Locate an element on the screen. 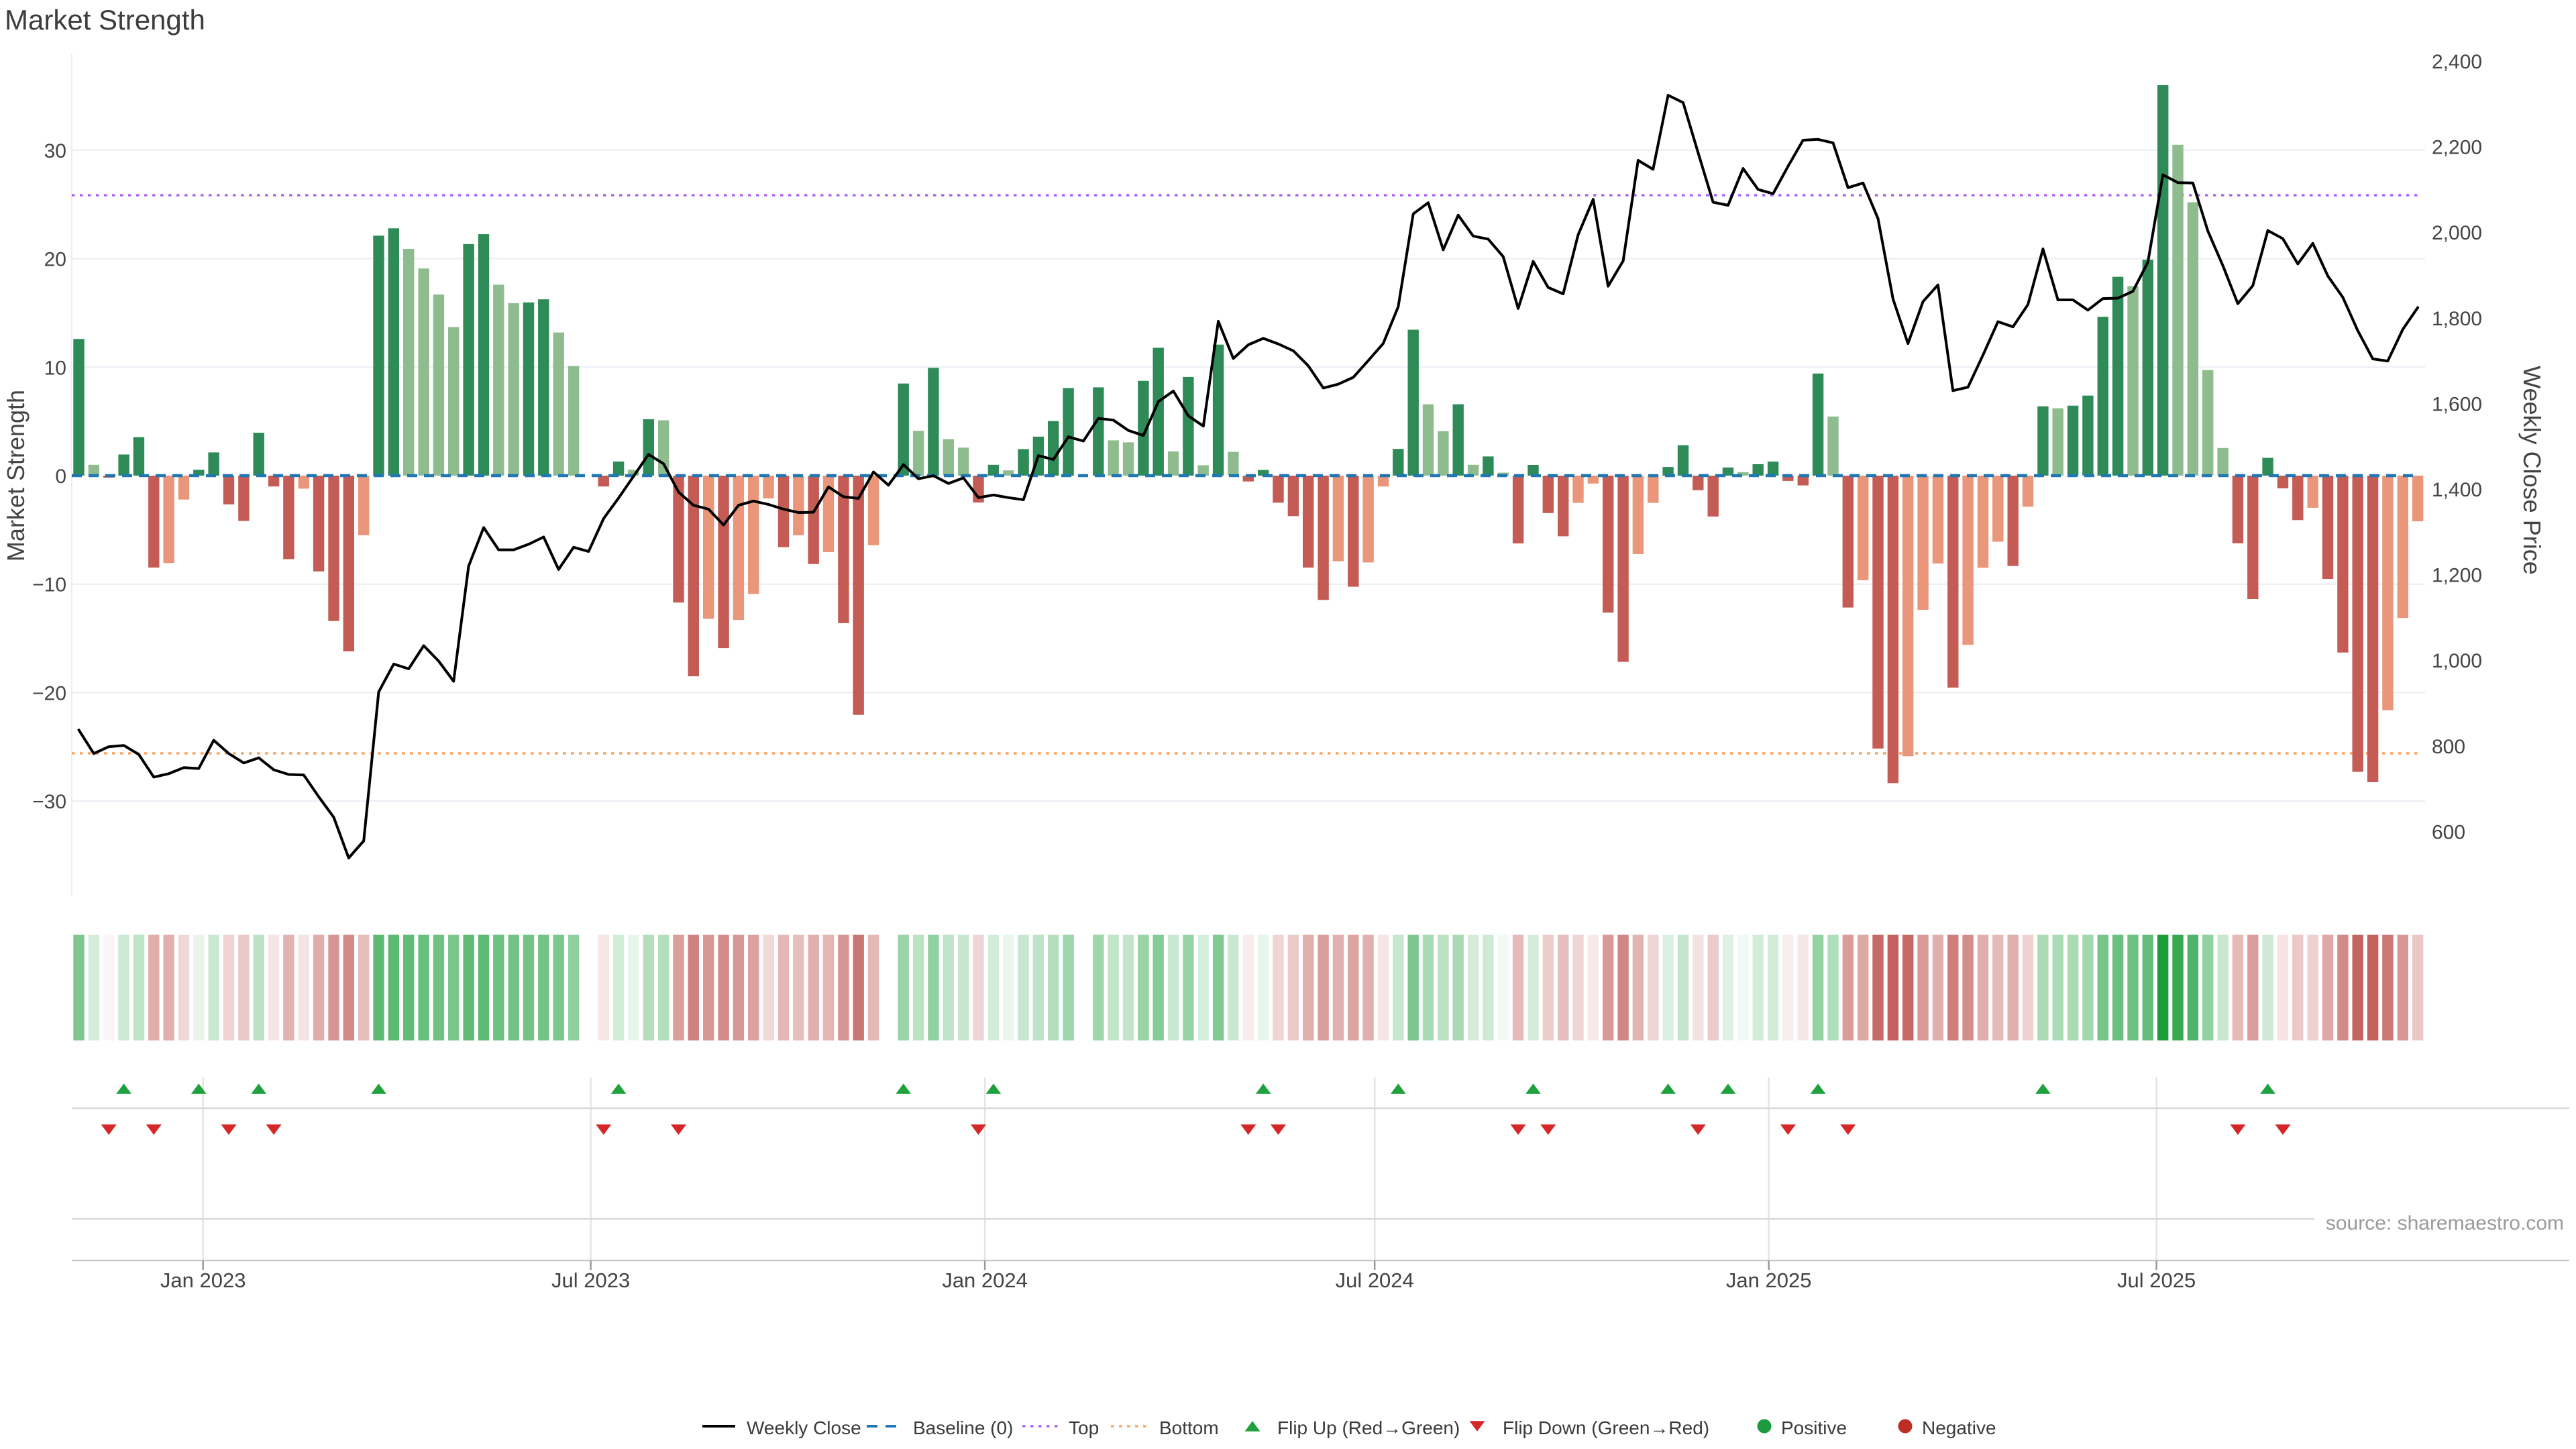 Image resolution: width=2576 pixels, height=1449 pixels. svg-text: Flip Down (Green→Red) is located at coordinates (1606, 1427).